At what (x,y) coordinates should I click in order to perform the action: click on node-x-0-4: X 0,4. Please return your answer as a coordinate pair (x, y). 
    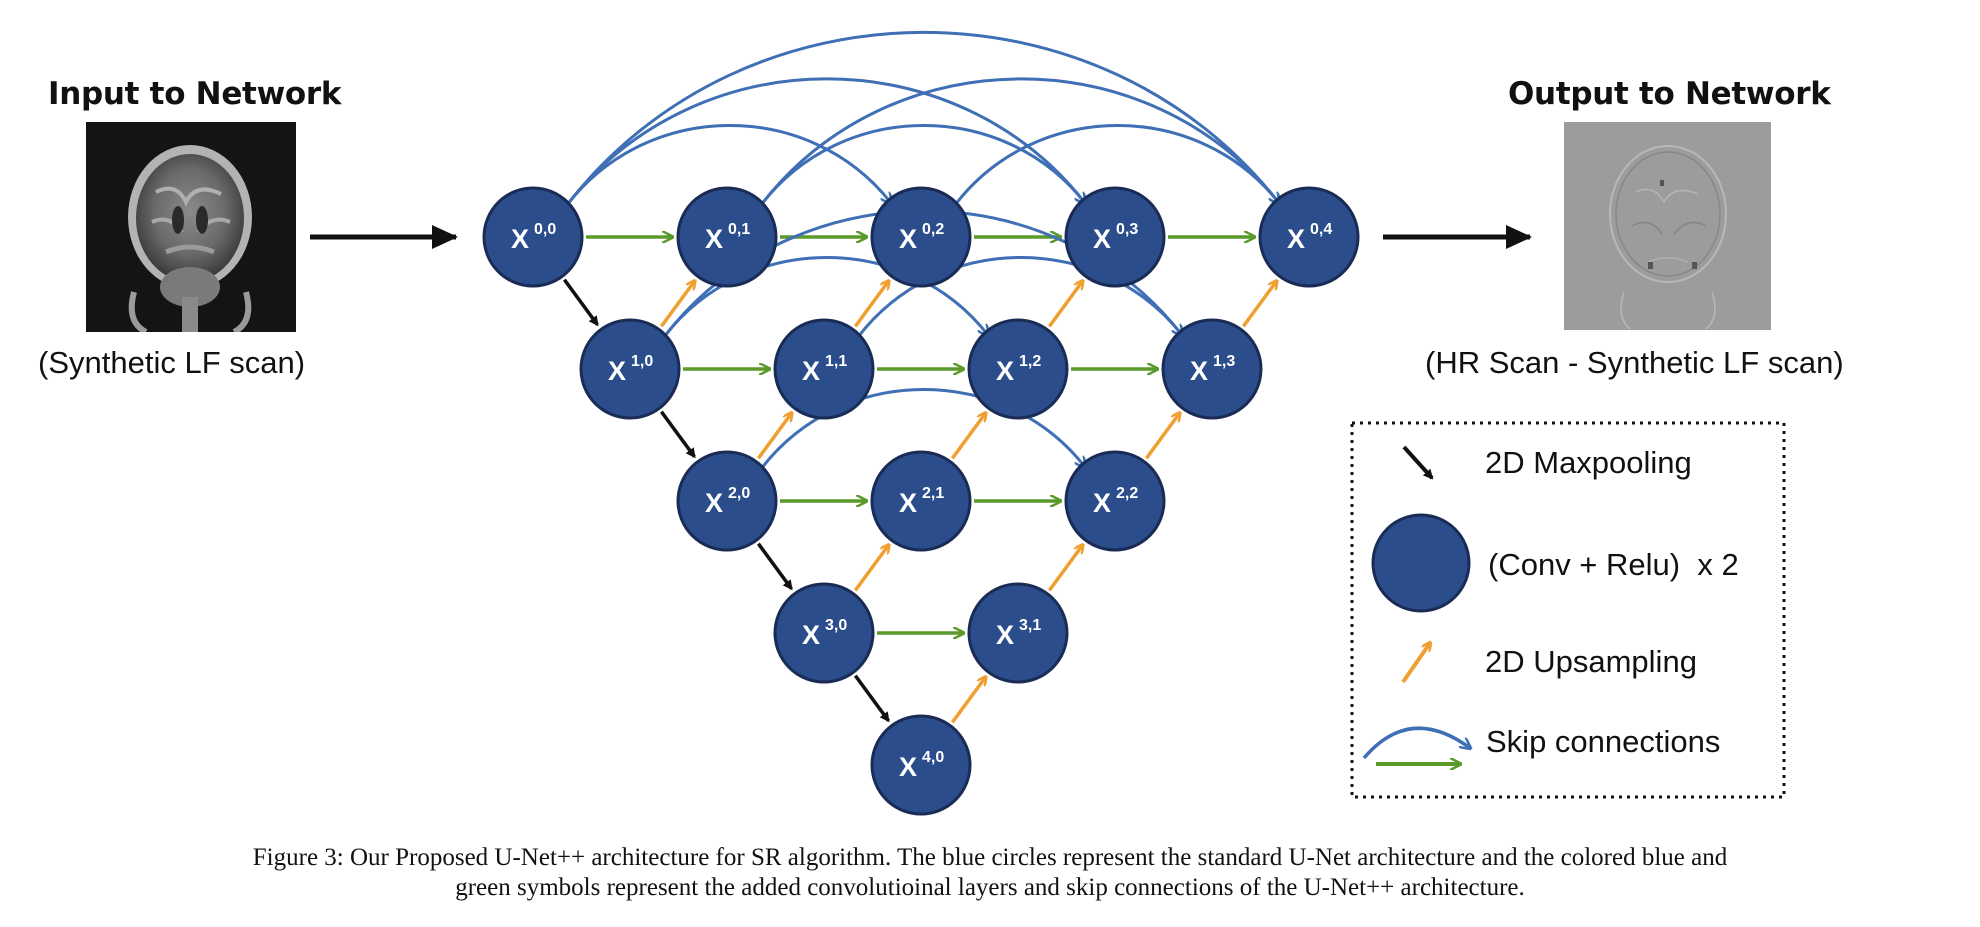
    Looking at the image, I should click on (1309, 237).